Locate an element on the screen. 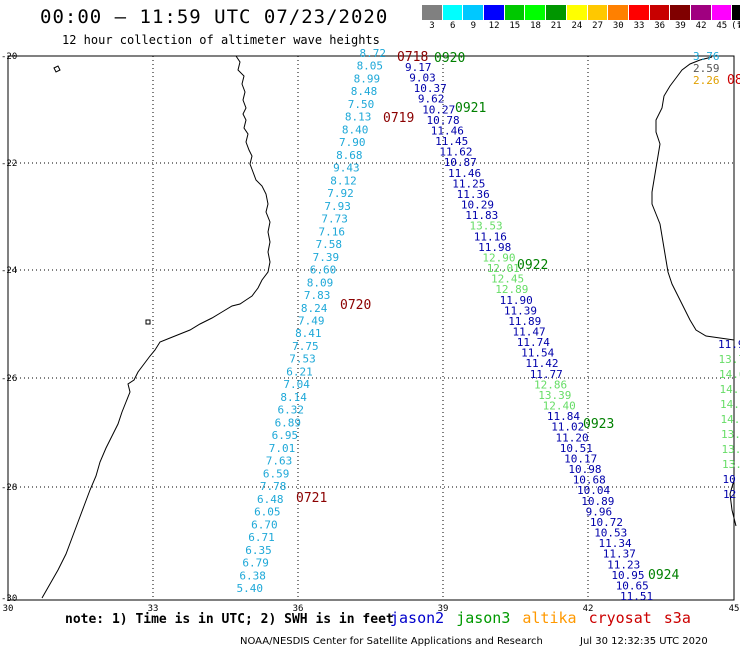 Image resolution: width=740 pixels, height=650 pixels. west-track-value: 6.79 is located at coordinates (255, 563).